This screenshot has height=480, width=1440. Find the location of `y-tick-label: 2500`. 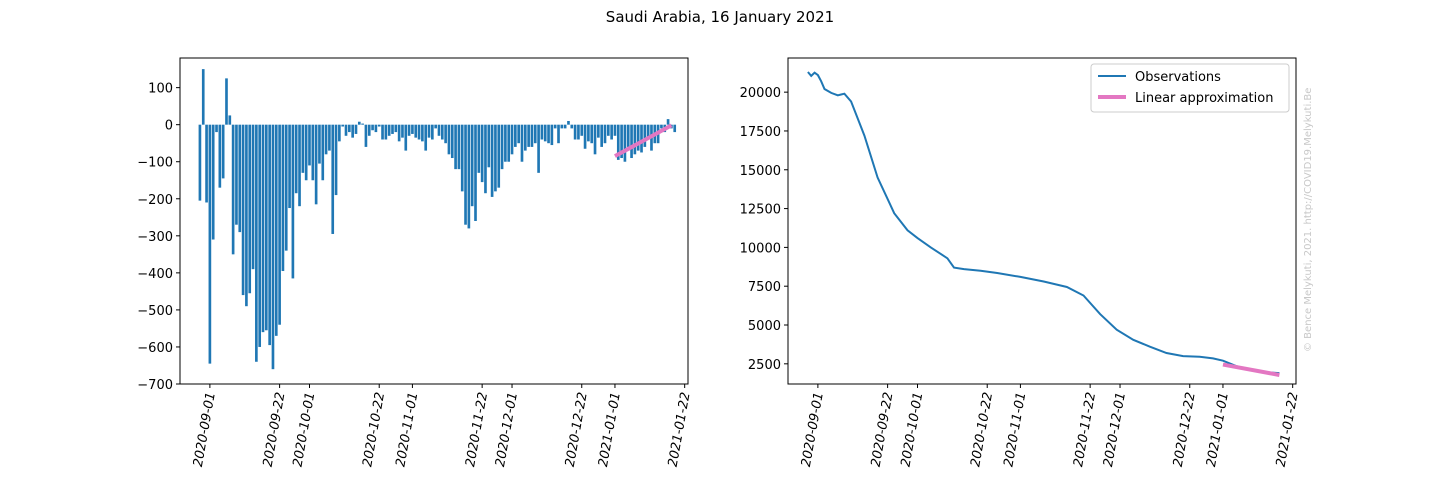

y-tick-label: 2500 is located at coordinates (764, 365).